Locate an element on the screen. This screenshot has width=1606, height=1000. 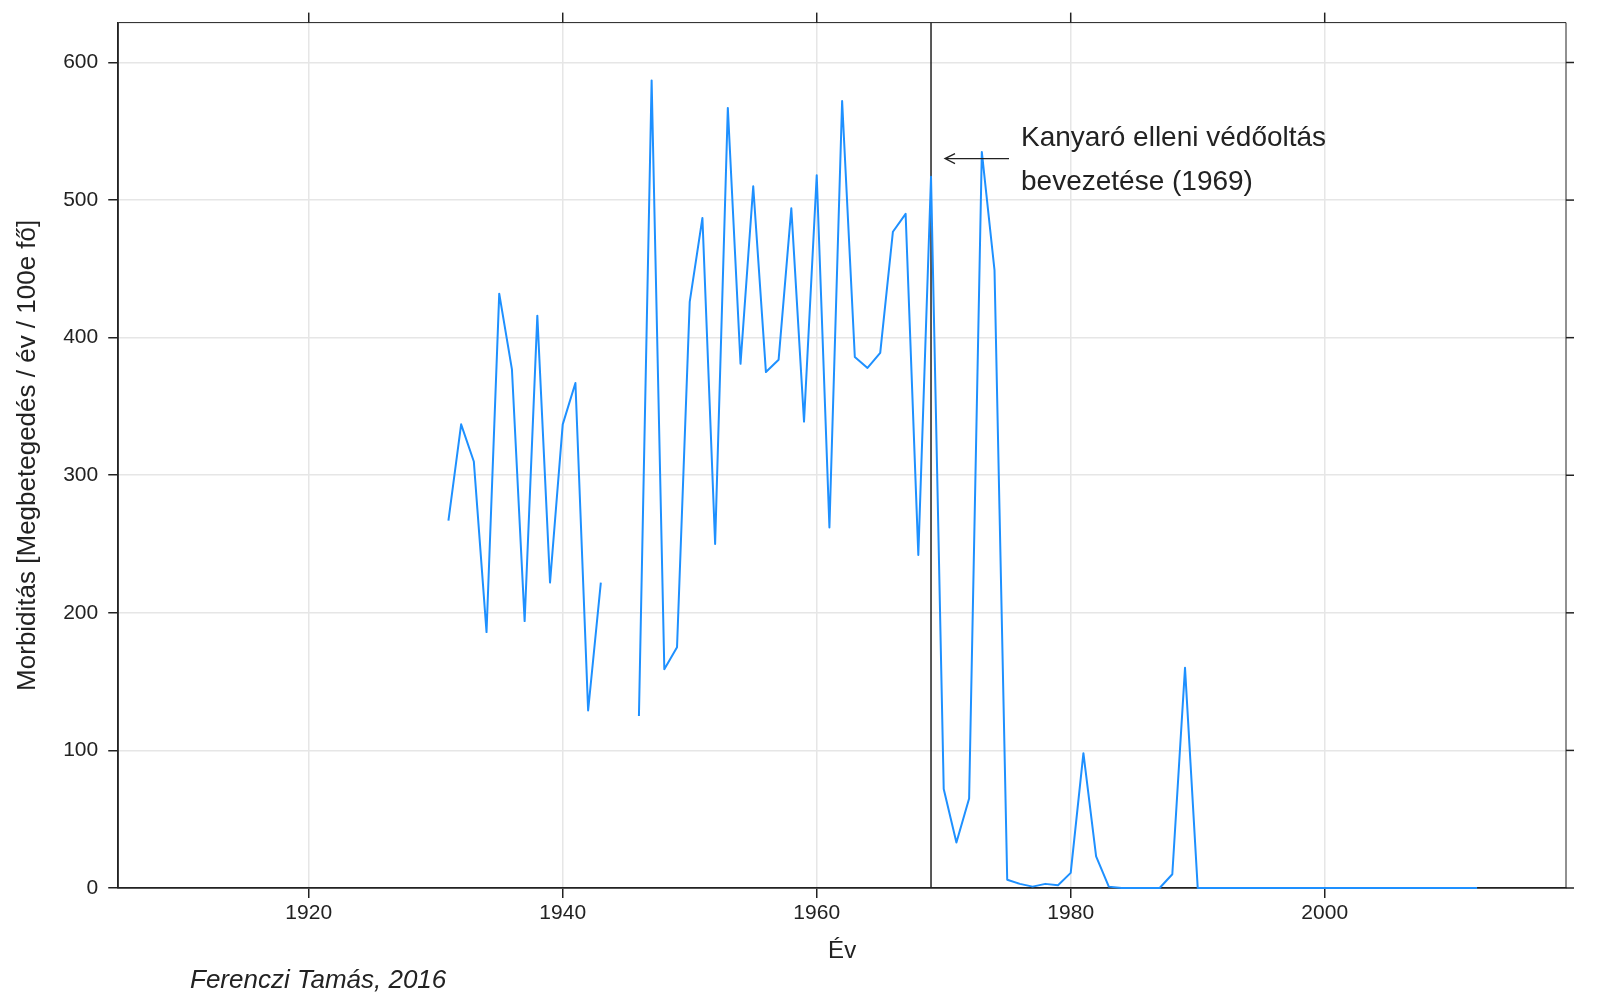
y-tick-label: 500 is located at coordinates (81, 198).